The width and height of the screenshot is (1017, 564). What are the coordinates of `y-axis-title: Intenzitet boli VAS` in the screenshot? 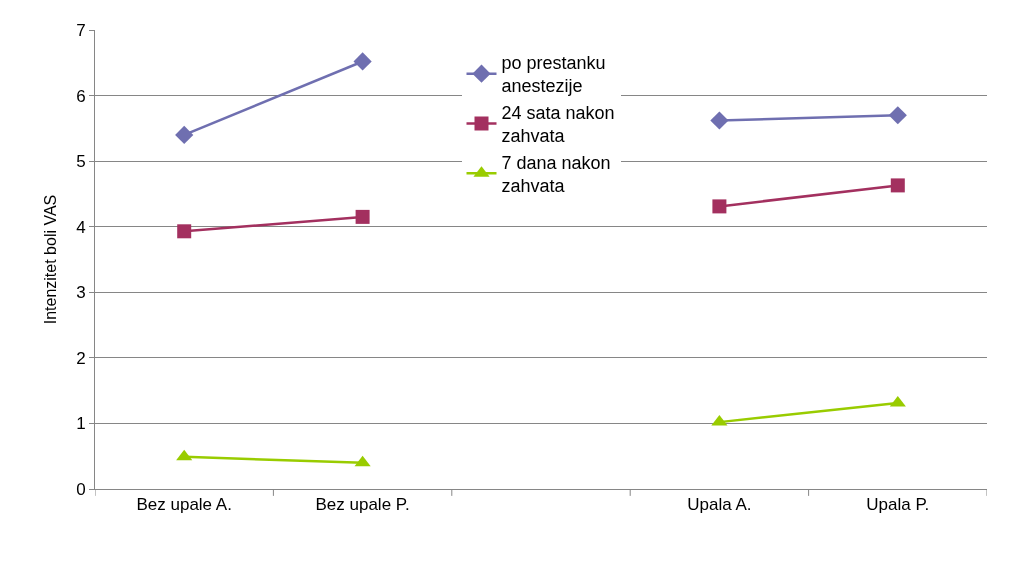 It's located at (51, 259).